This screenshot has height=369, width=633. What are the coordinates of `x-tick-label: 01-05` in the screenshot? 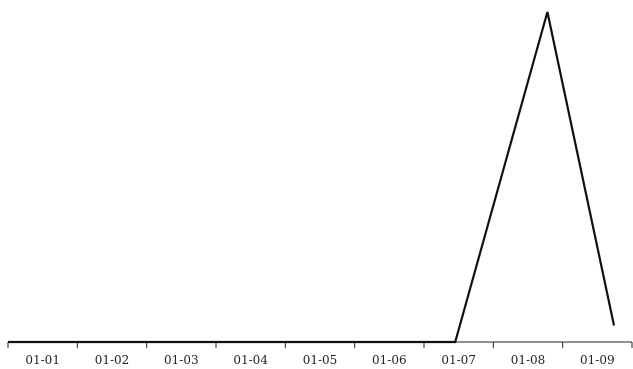 It's located at (320, 360).